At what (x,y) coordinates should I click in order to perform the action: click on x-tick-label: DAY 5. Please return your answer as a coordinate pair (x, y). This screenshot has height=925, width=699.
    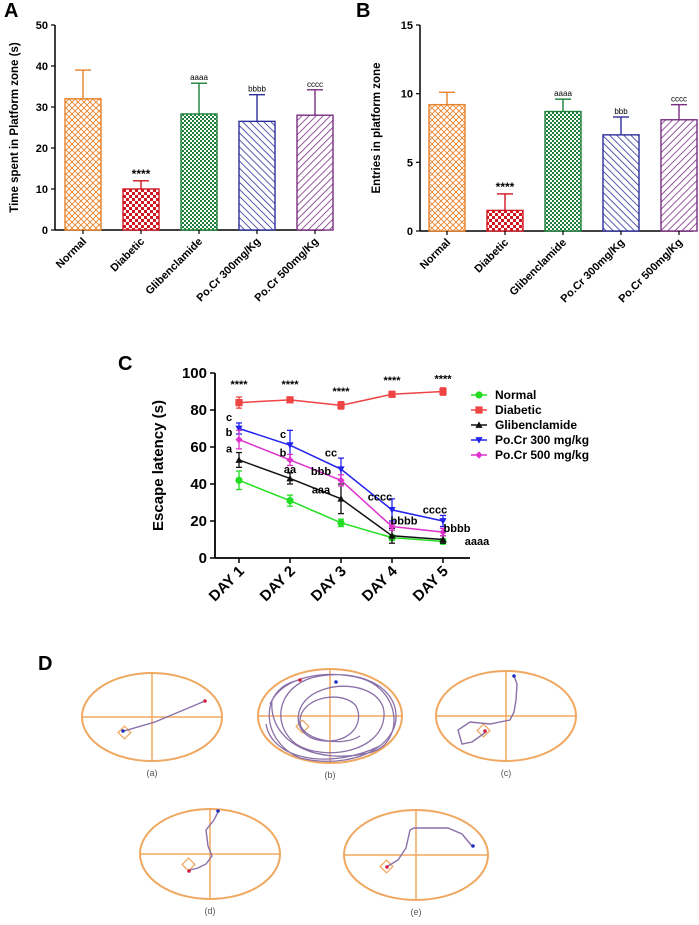
    Looking at the image, I should click on (431, 584).